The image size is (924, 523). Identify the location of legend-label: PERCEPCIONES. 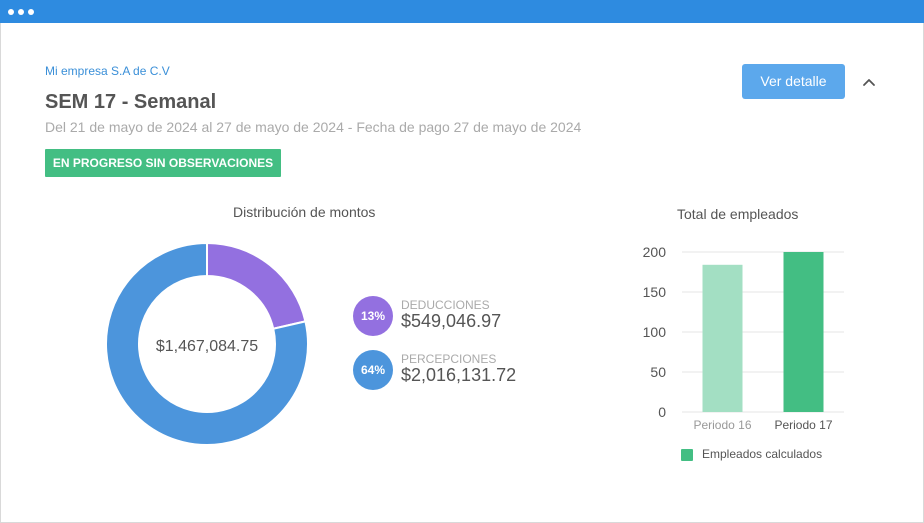
(449, 359).